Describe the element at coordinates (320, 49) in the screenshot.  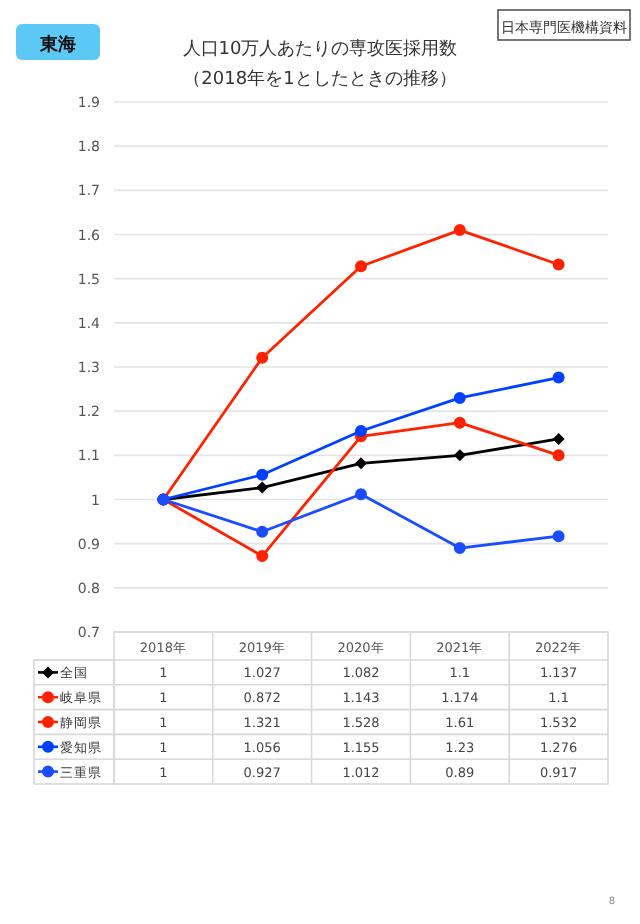
I see `chart-title: 人口10万人あたりの専攻医採用数` at that location.